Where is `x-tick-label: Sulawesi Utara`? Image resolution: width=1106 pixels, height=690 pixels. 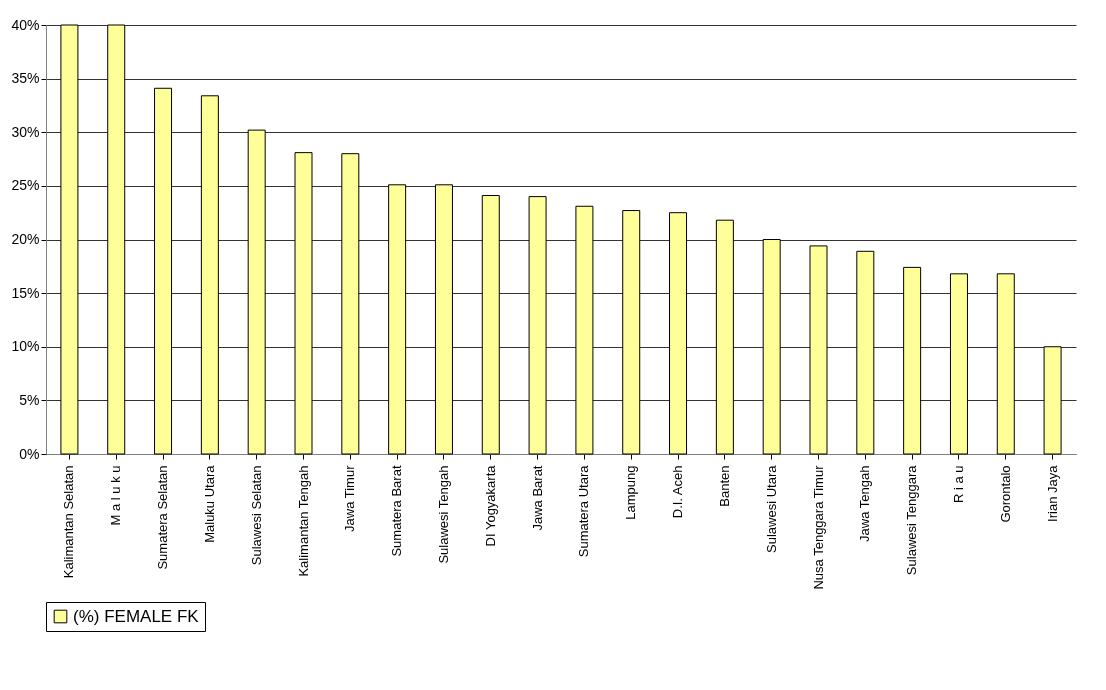
x-tick-label: Sulawesi Utara is located at coordinates (771, 508).